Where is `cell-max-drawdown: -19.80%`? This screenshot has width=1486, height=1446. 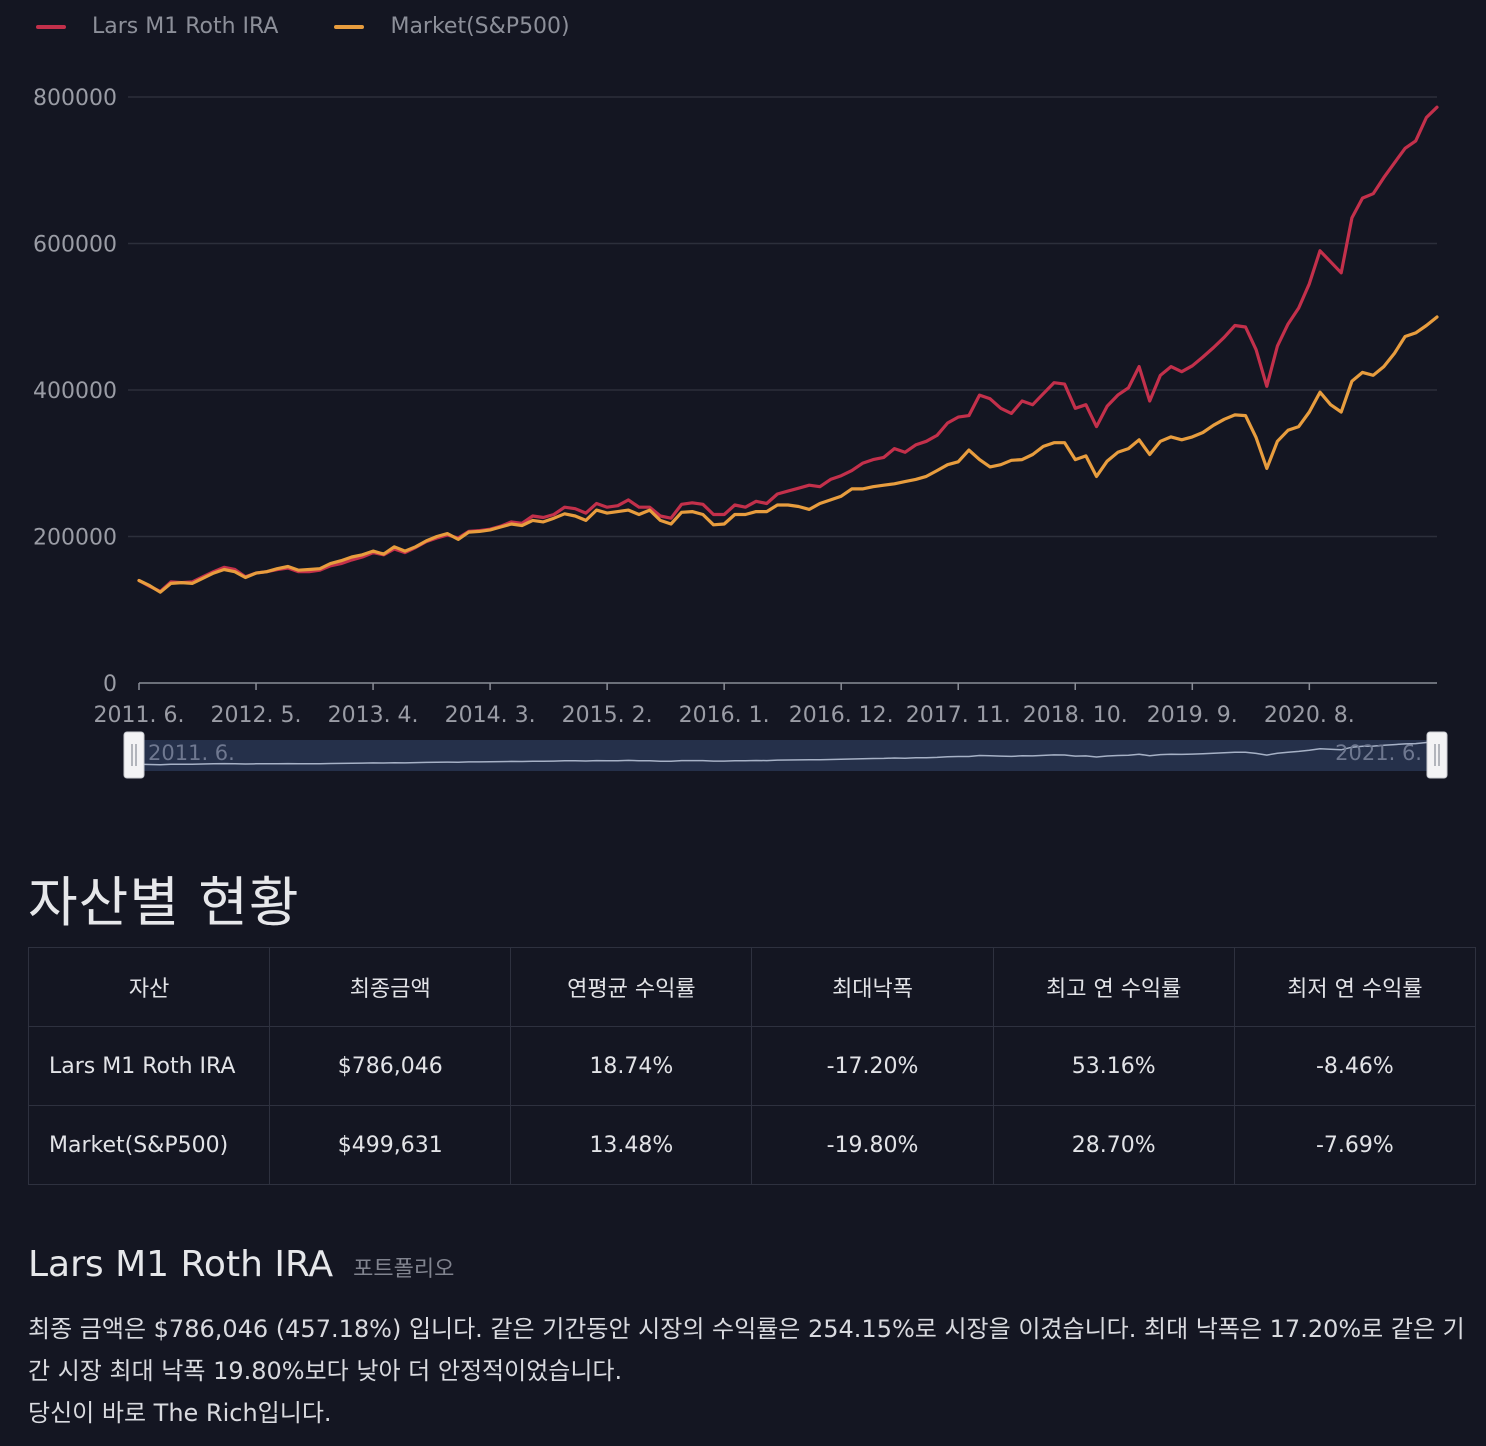
cell-max-drawdown: -19.80% is located at coordinates (872, 1145).